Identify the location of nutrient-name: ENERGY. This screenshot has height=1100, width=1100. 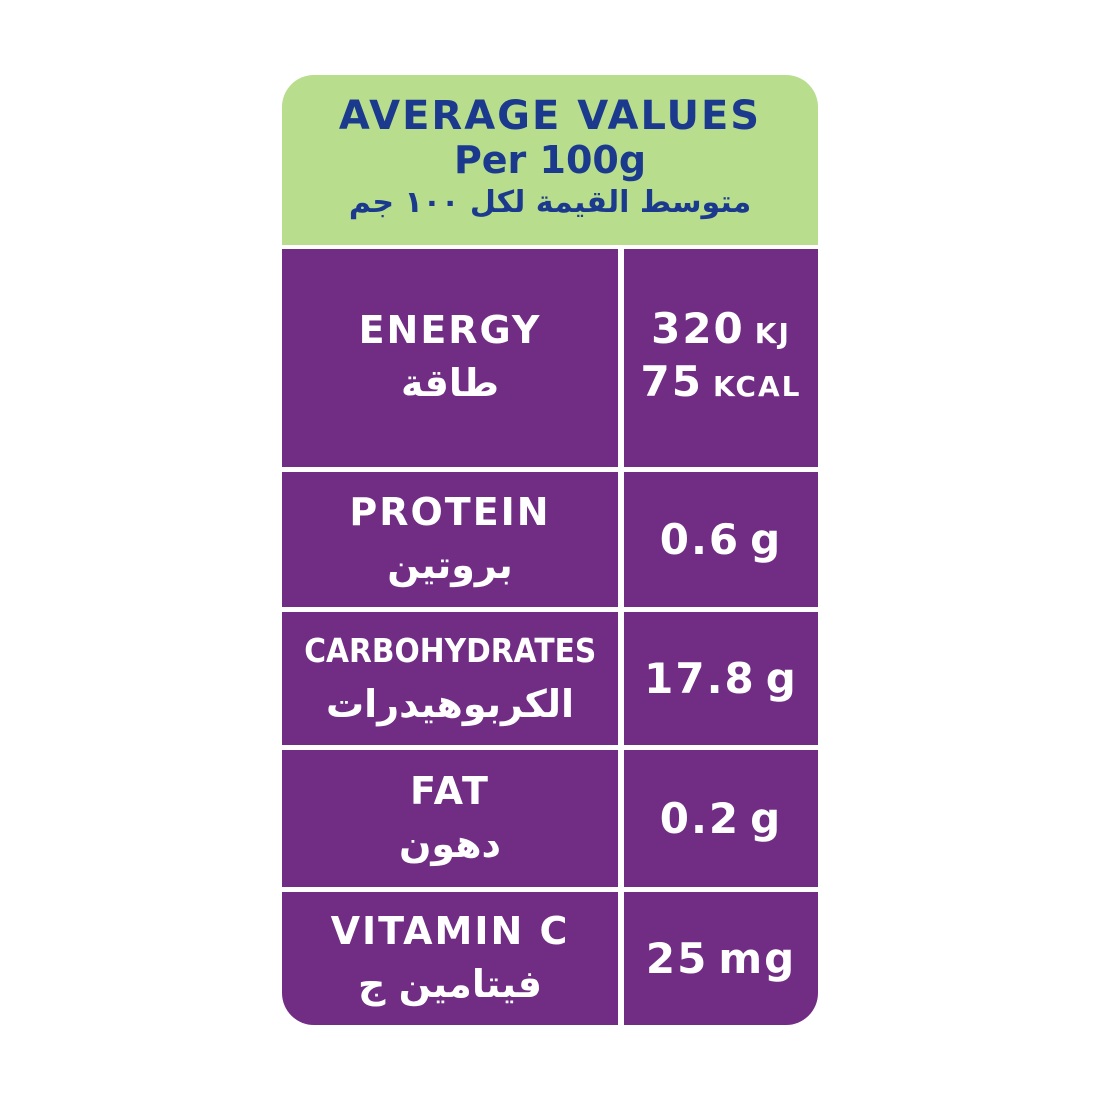
(450, 330).